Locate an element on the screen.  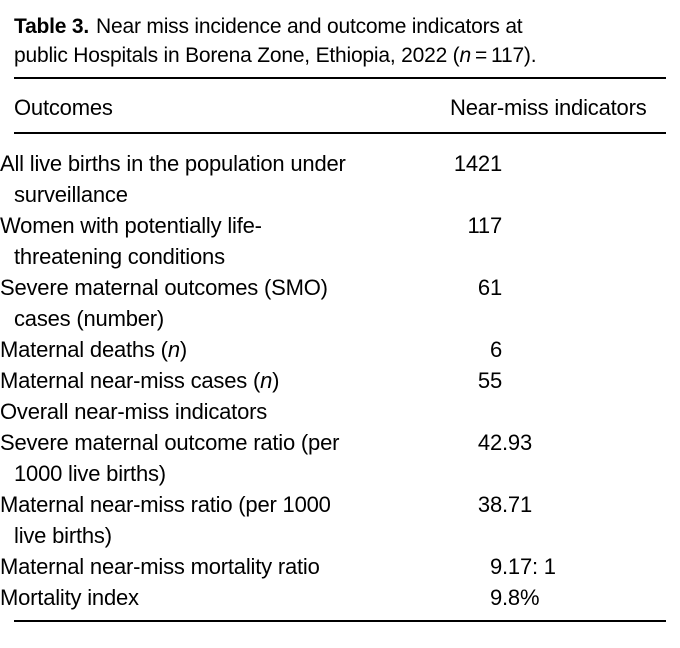
table-row: Mortality index 9.8% is located at coordinates (333, 602).